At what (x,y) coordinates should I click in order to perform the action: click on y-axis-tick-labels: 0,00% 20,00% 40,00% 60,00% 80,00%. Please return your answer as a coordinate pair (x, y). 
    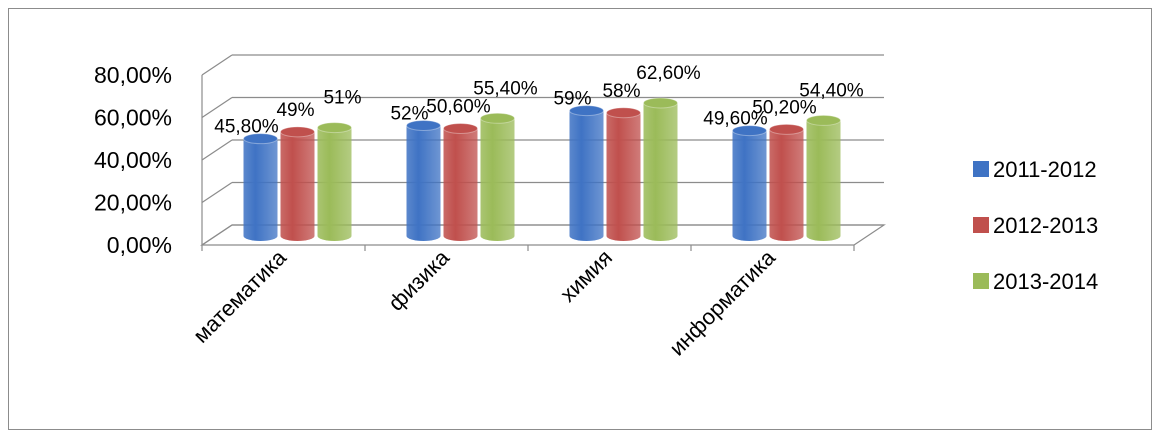
    Looking at the image, I should click on (133, 160).